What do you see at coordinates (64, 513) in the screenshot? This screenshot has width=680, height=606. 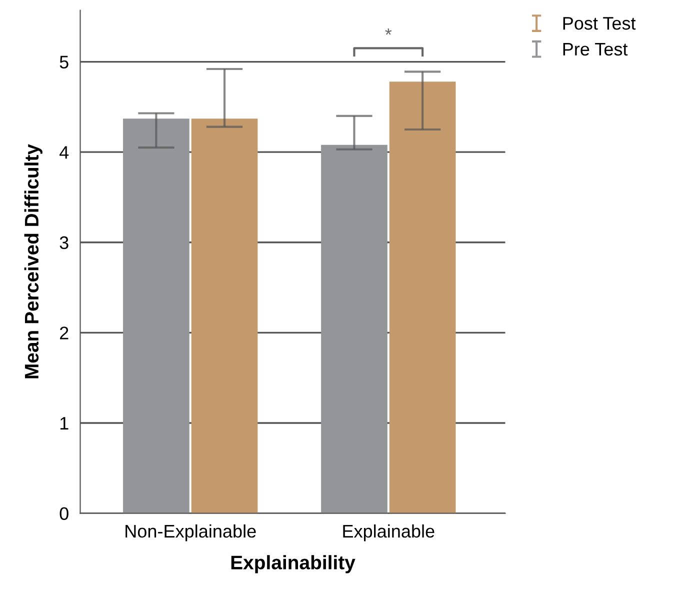 I see `y-tick-label: 0` at bounding box center [64, 513].